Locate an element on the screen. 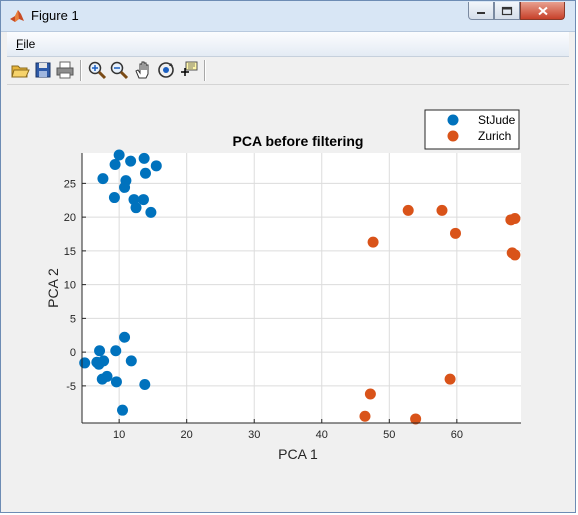 The height and width of the screenshot is (515, 578). window-title: Figure 1 is located at coordinates (55, 15).